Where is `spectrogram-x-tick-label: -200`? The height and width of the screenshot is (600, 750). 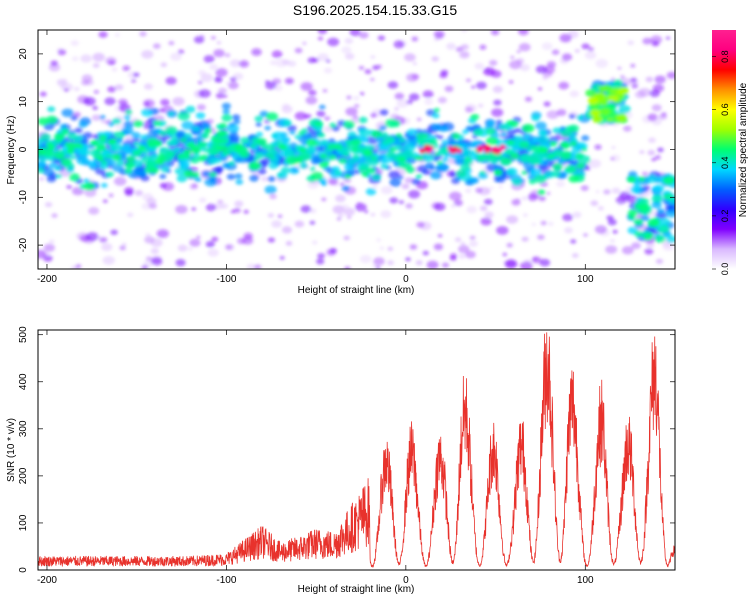 spectrogram-x-tick-label: -200 is located at coordinates (47, 279).